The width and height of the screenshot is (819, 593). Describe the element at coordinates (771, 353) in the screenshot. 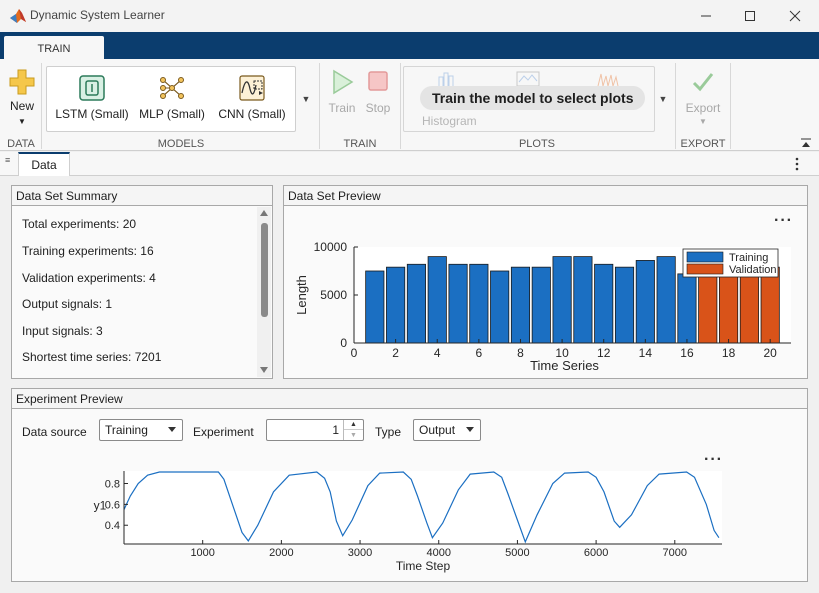

I see `x-tick-label: 20` at that location.